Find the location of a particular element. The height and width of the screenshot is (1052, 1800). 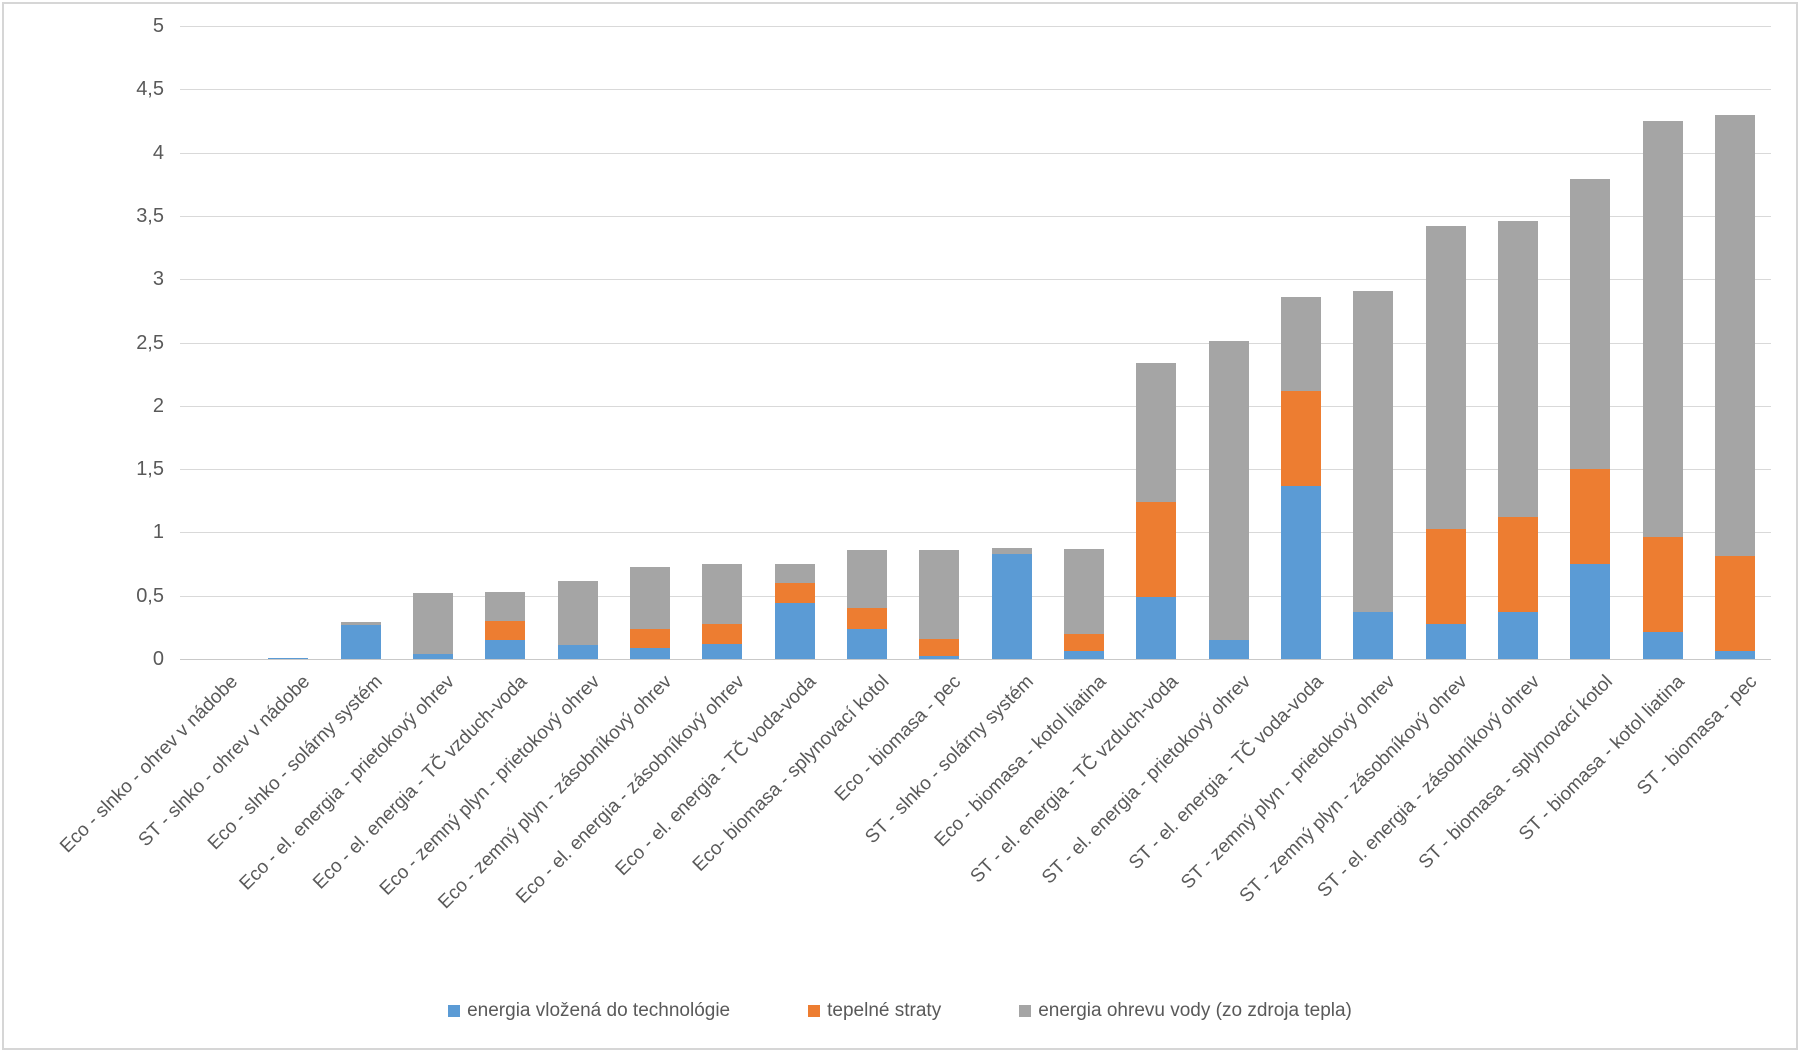

bar-segment-series2-cat21 is located at coordinates (1662, 585).